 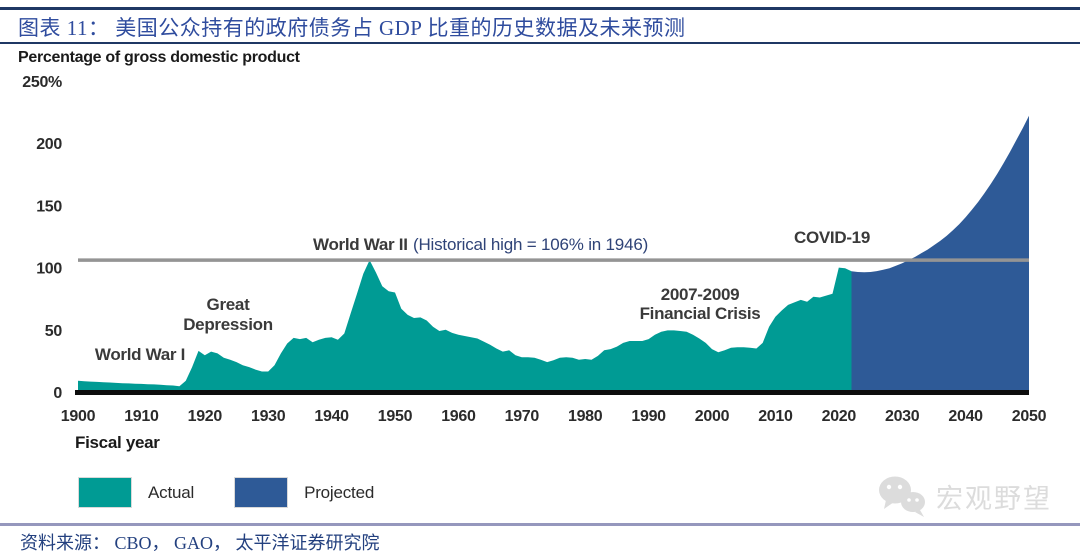 I want to click on y-tick-label: 250%, so click(x=42, y=82).